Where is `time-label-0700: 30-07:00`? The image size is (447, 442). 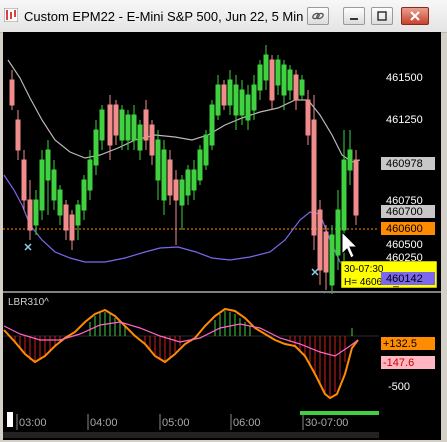
time-label-0700: 30-07:00 is located at coordinates (326, 423).